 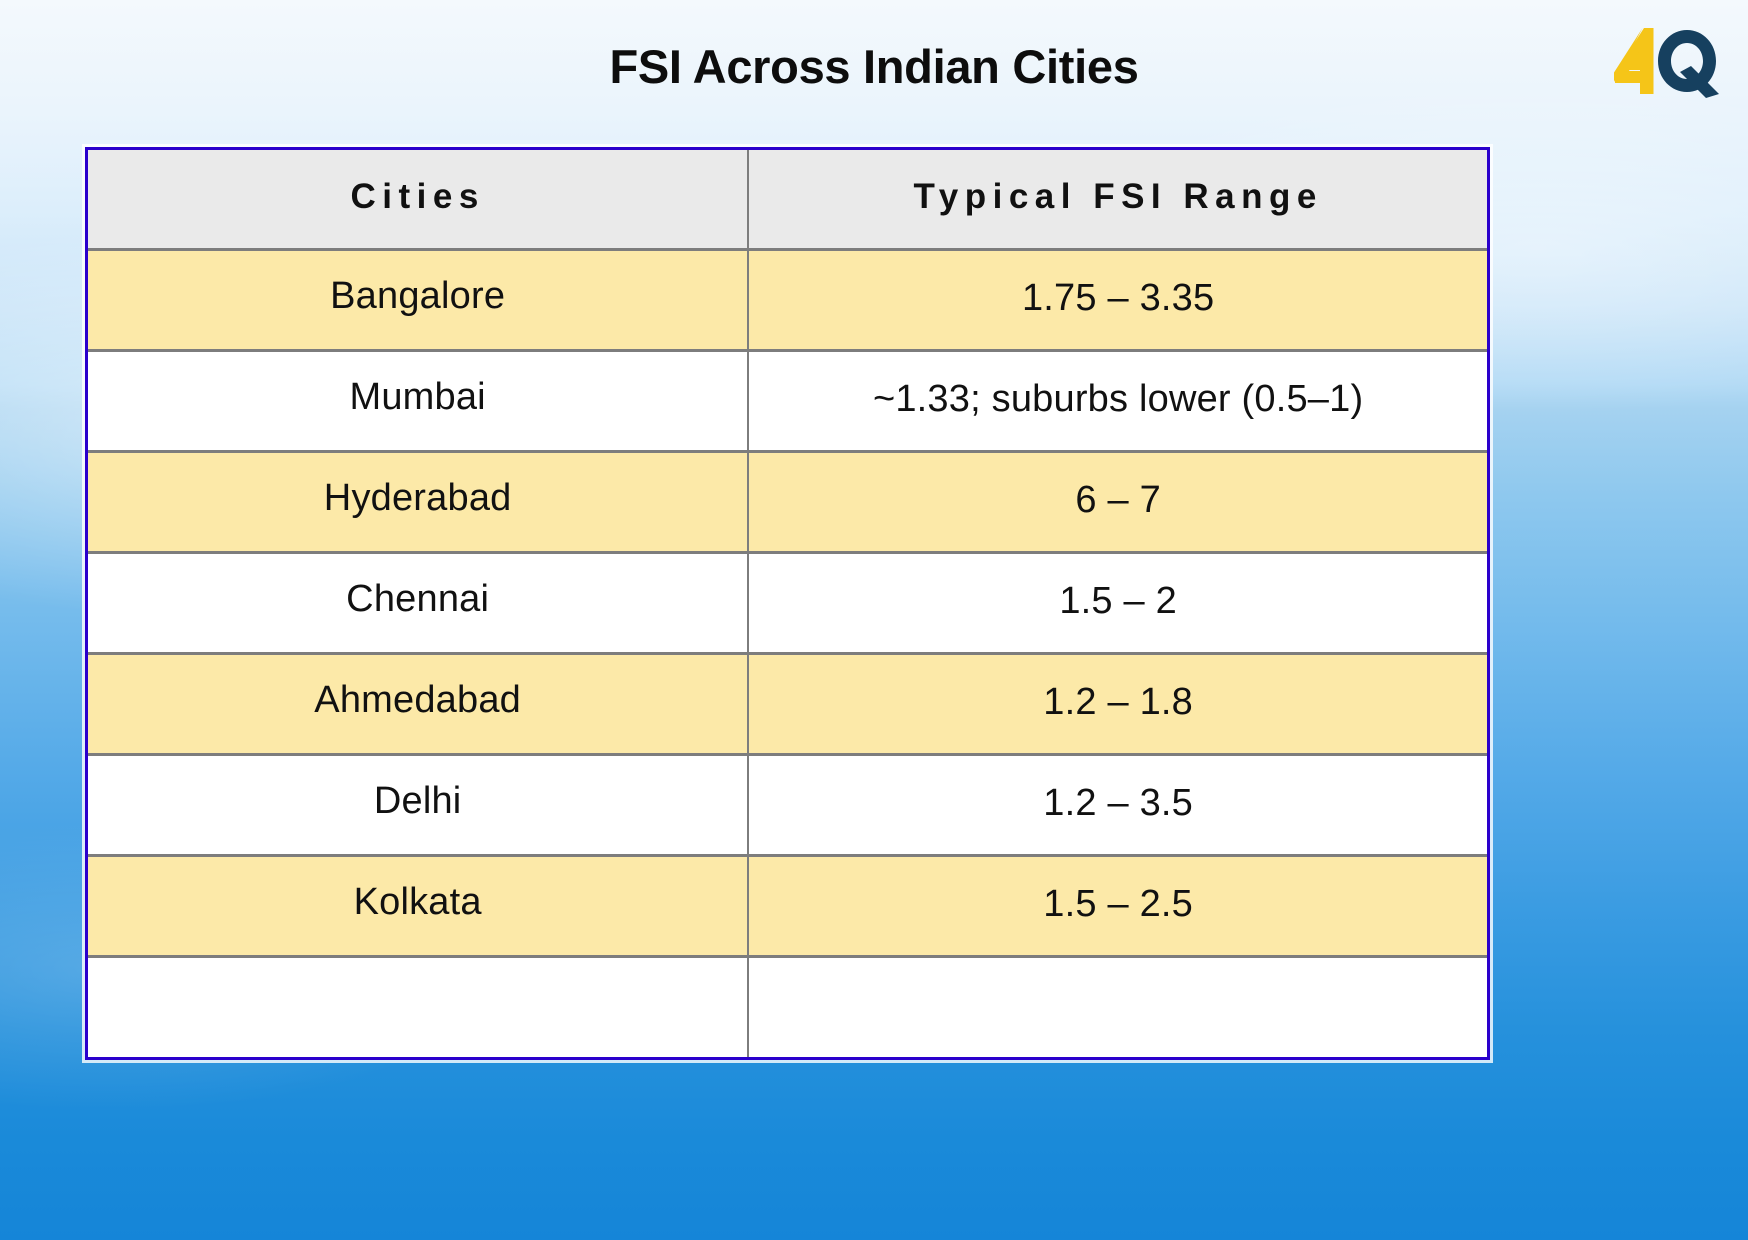 I want to click on table-row: Ahmedabad 1.2 – 1.8, so click(x=787, y=704).